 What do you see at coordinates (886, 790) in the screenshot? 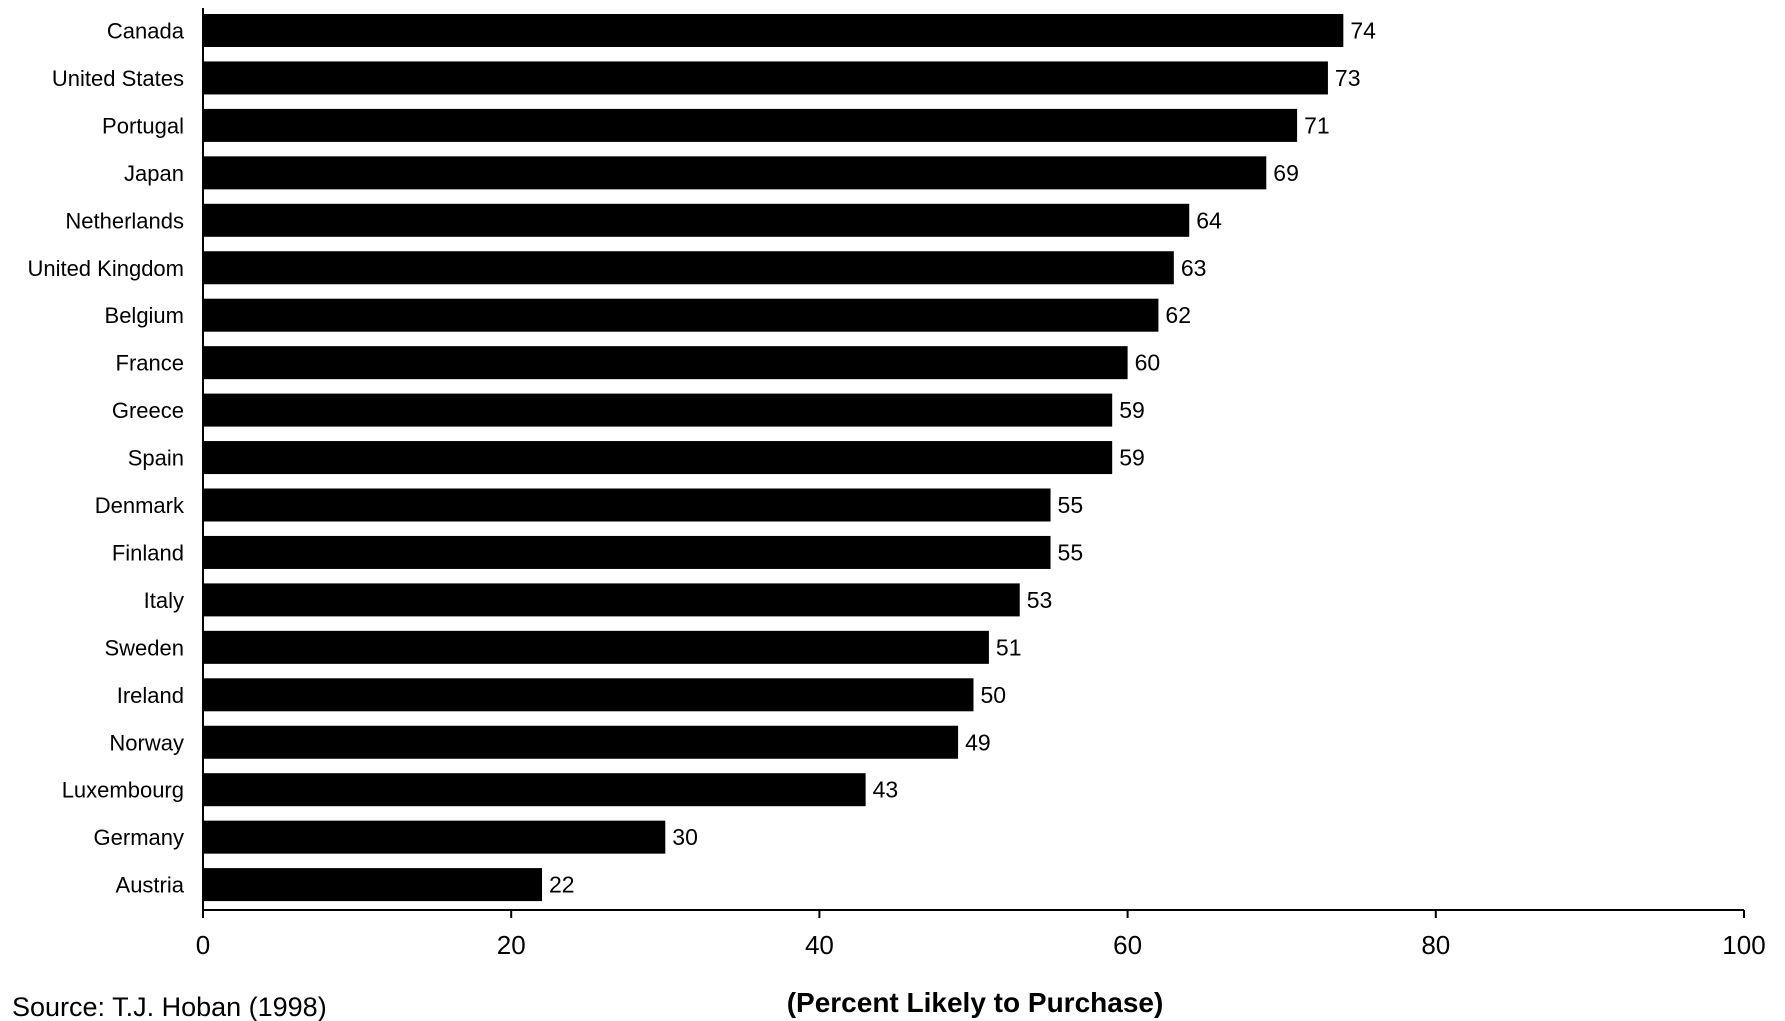
I see `value-label: 43` at bounding box center [886, 790].